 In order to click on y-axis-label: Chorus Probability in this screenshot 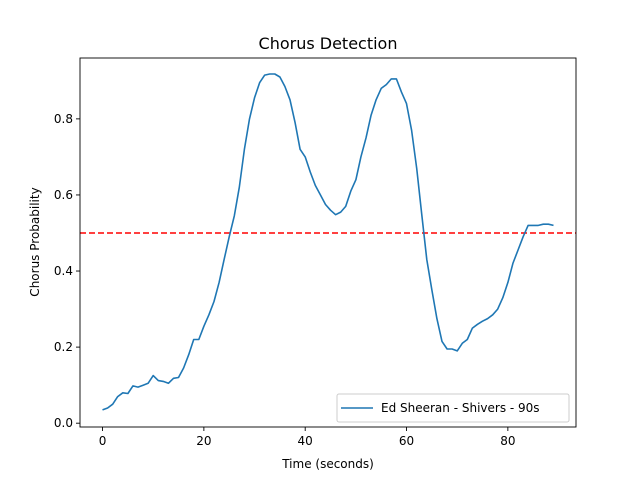, I will do `click(35, 241)`.